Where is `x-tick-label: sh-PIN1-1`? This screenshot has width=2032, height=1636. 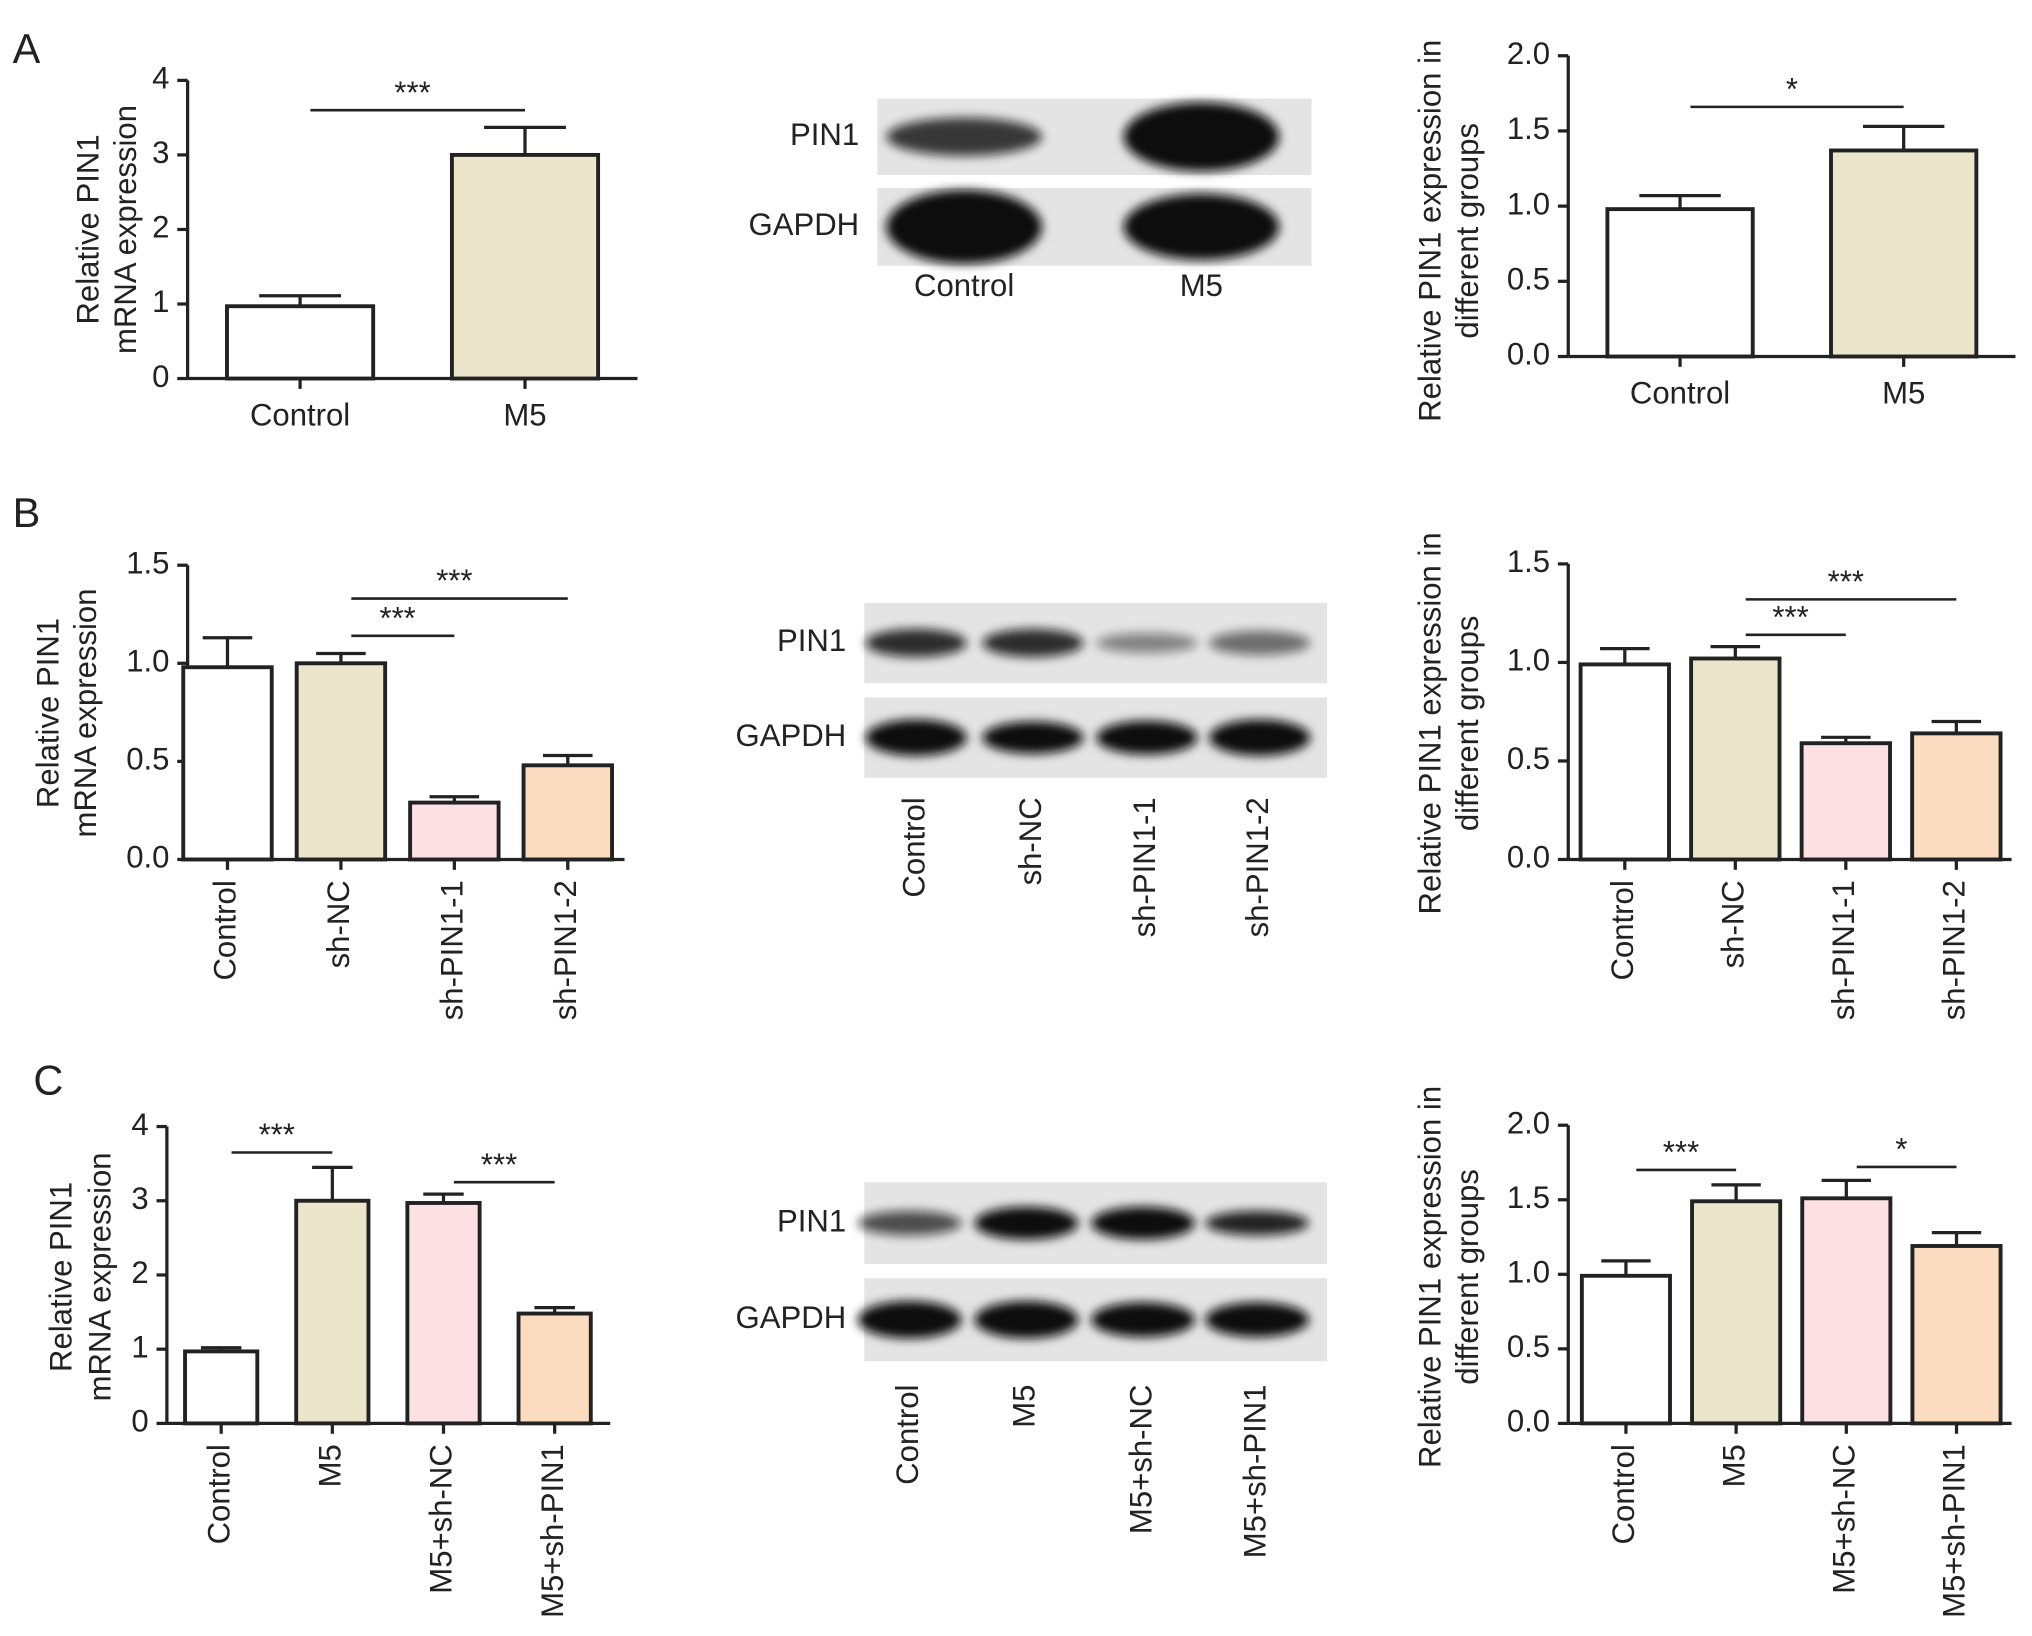 x-tick-label: sh-PIN1-1 is located at coordinates (1843, 950).